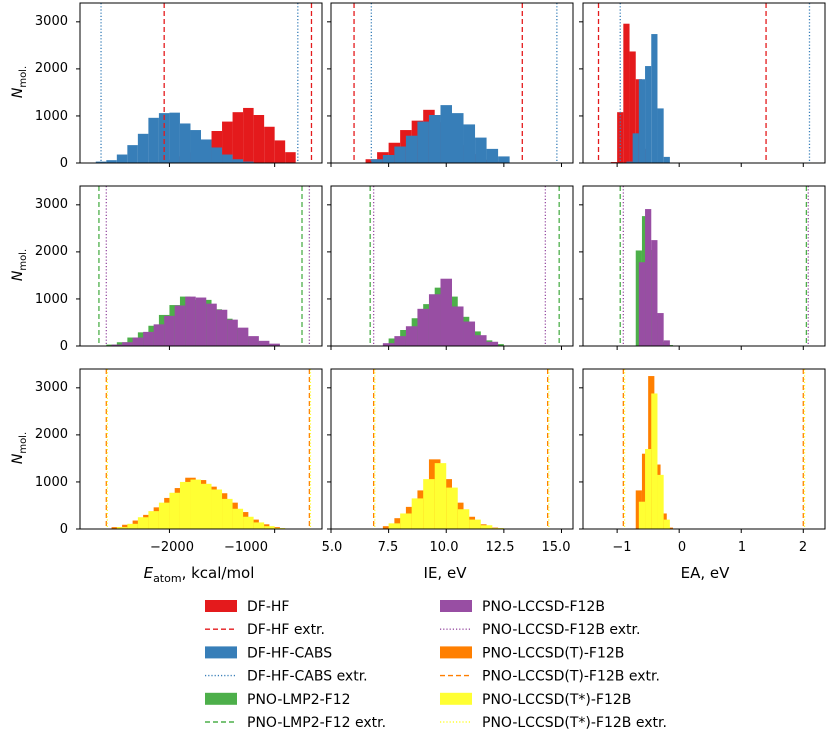 The image size is (830, 744). I want to click on panel-r0-c2, so click(702, 84).